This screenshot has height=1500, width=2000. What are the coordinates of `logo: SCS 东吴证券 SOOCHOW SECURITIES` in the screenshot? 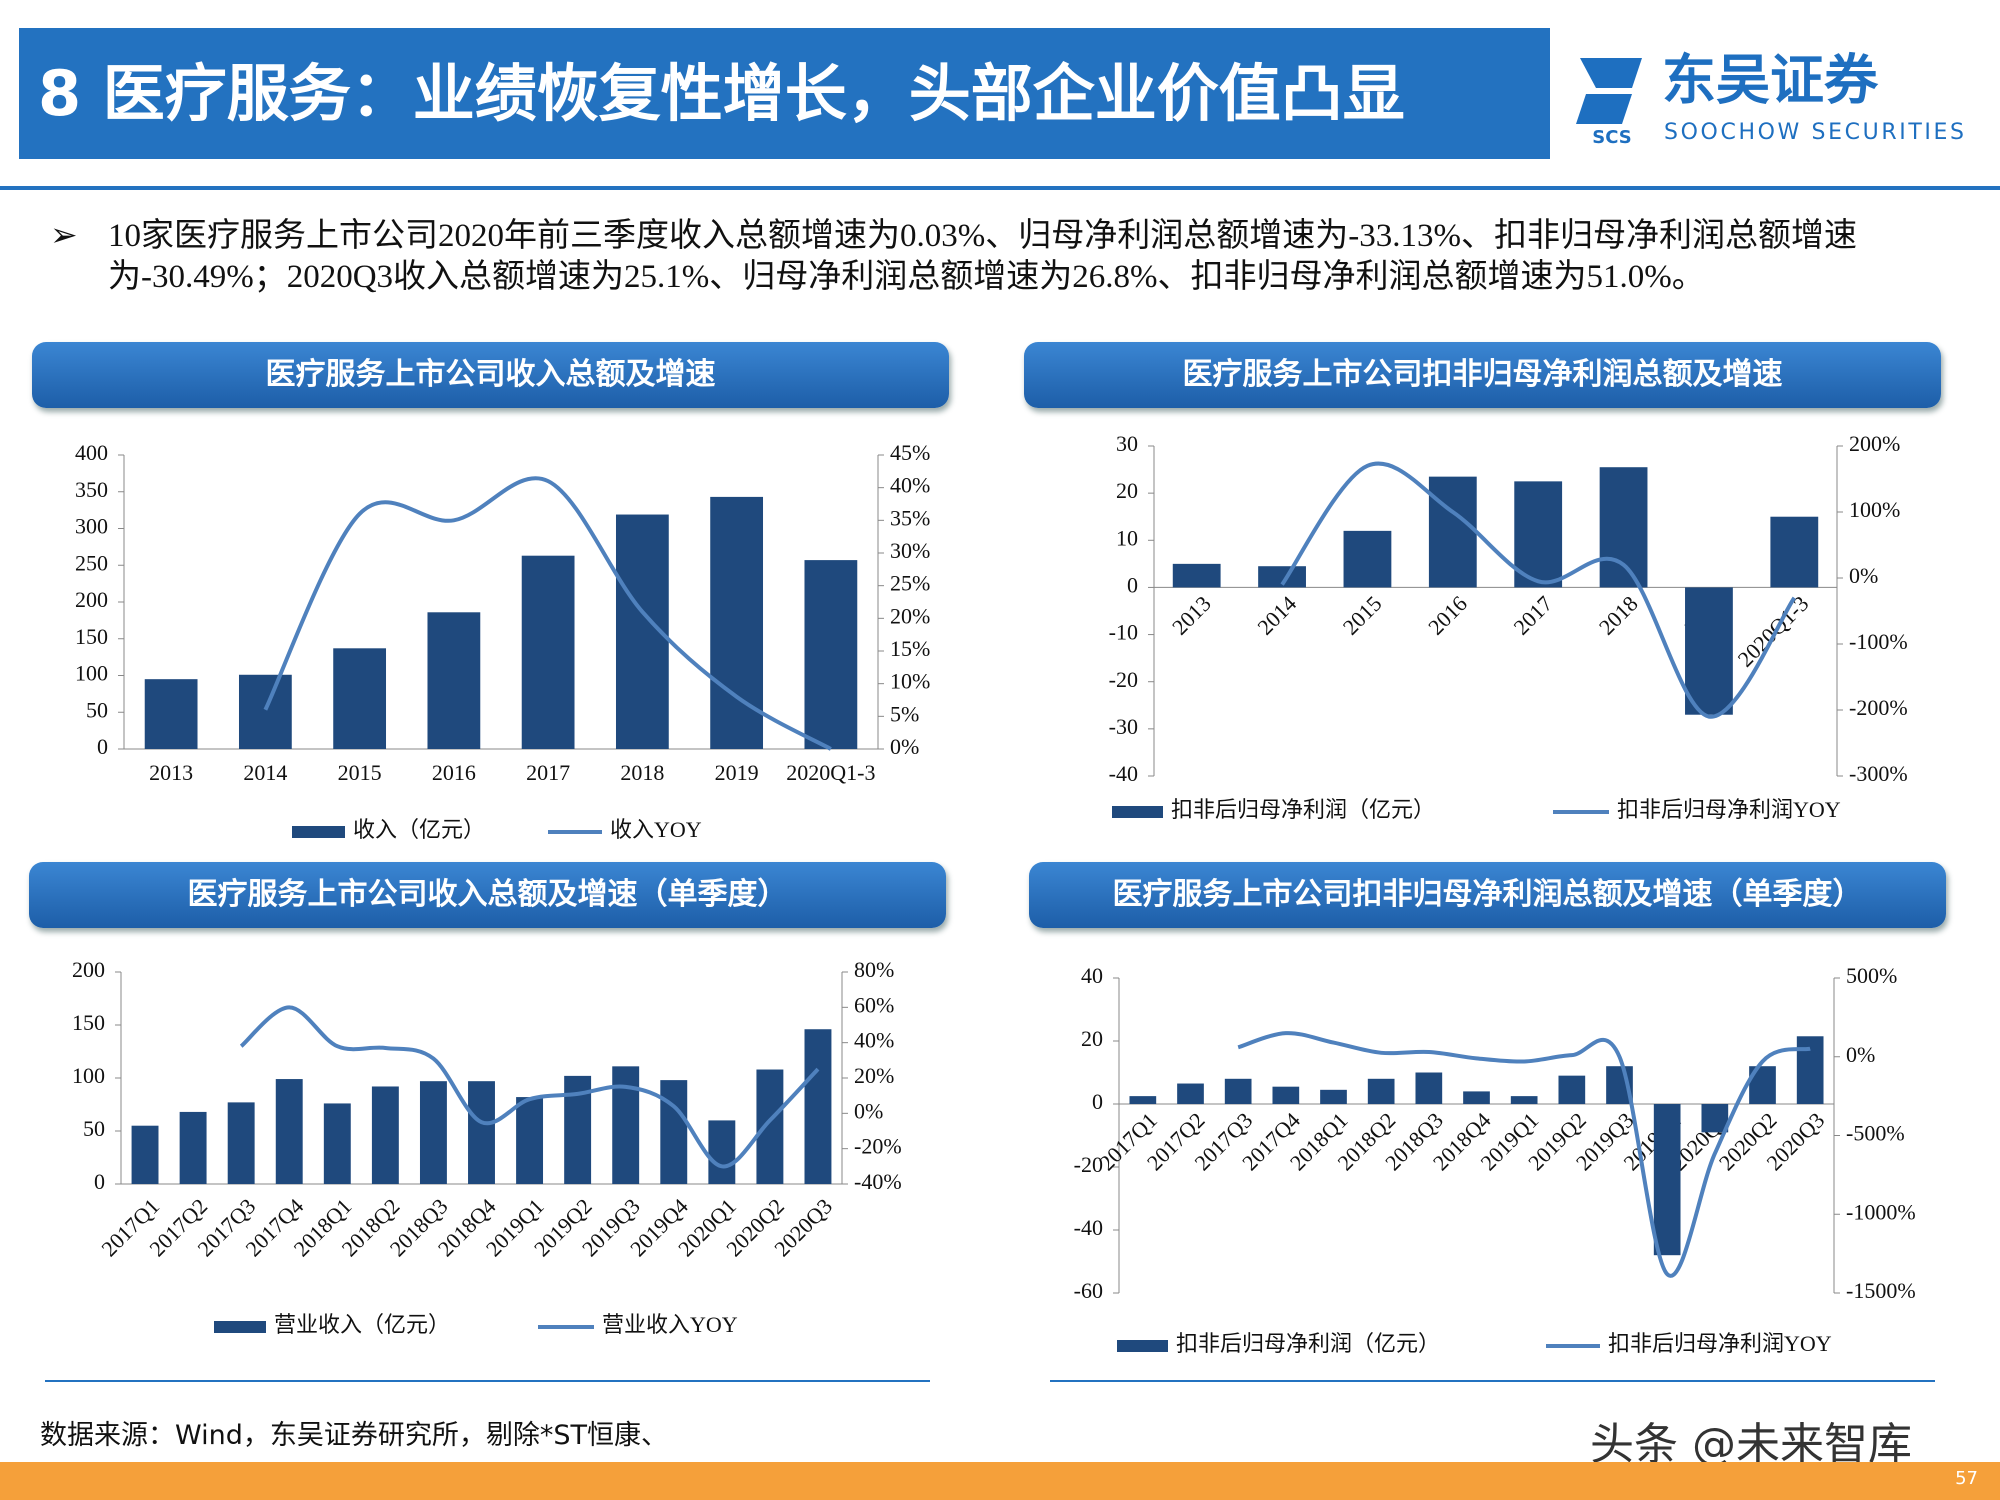 It's located at (1770, 99).